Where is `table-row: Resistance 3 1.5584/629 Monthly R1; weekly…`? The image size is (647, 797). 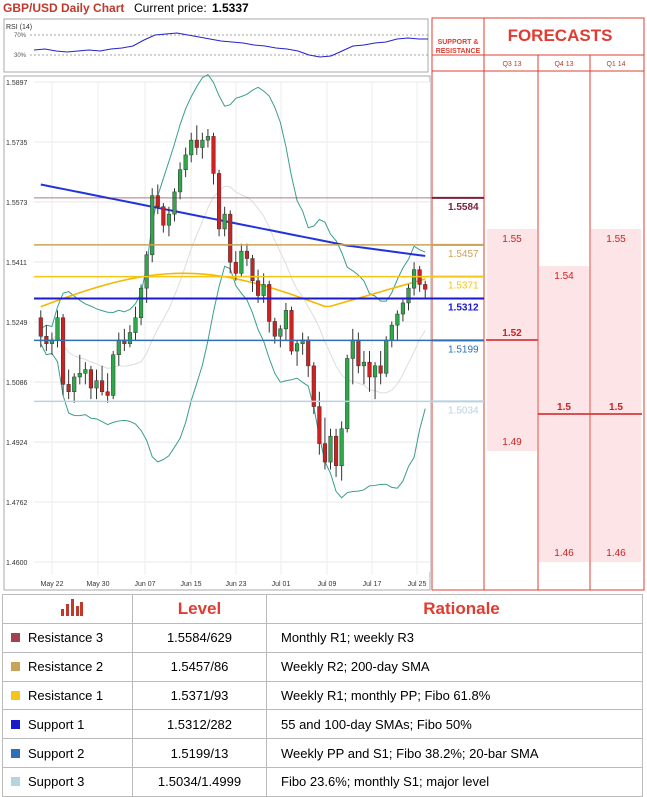 table-row: Resistance 3 1.5584/629 Monthly R1; weekly… is located at coordinates (322, 638).